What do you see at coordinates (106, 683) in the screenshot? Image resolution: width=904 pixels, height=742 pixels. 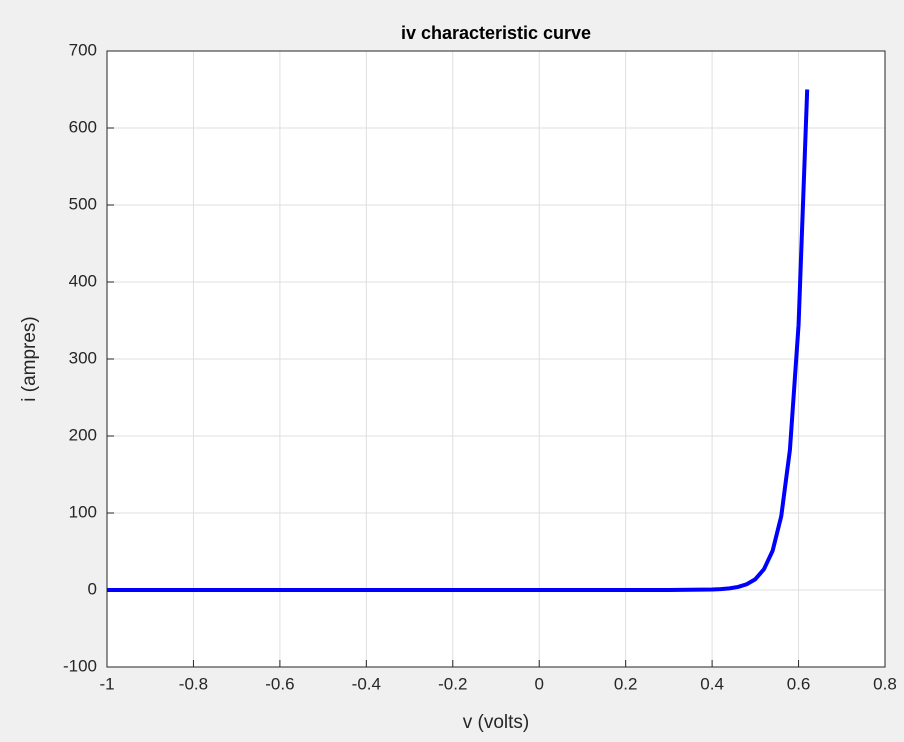 I see `x-tick-label: -1` at bounding box center [106, 683].